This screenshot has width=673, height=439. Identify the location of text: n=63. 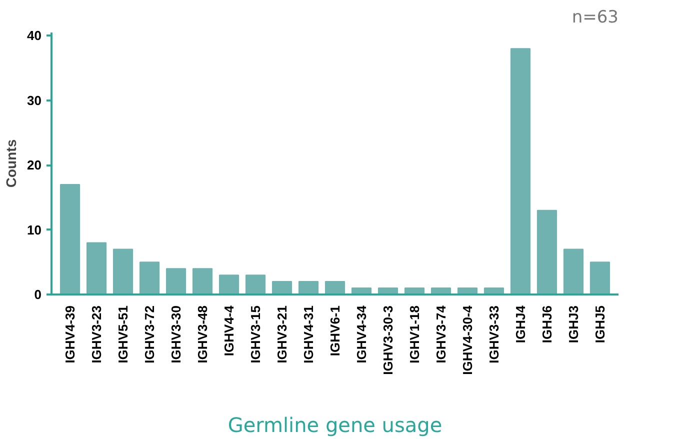
(595, 18).